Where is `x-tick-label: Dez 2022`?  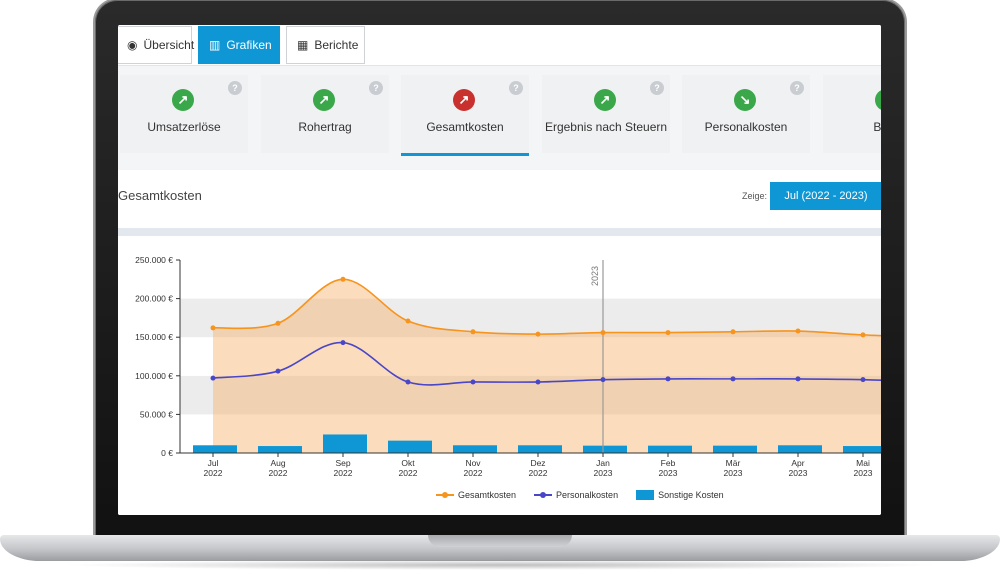
x-tick-label: Dez 2022 is located at coordinates (538, 468).